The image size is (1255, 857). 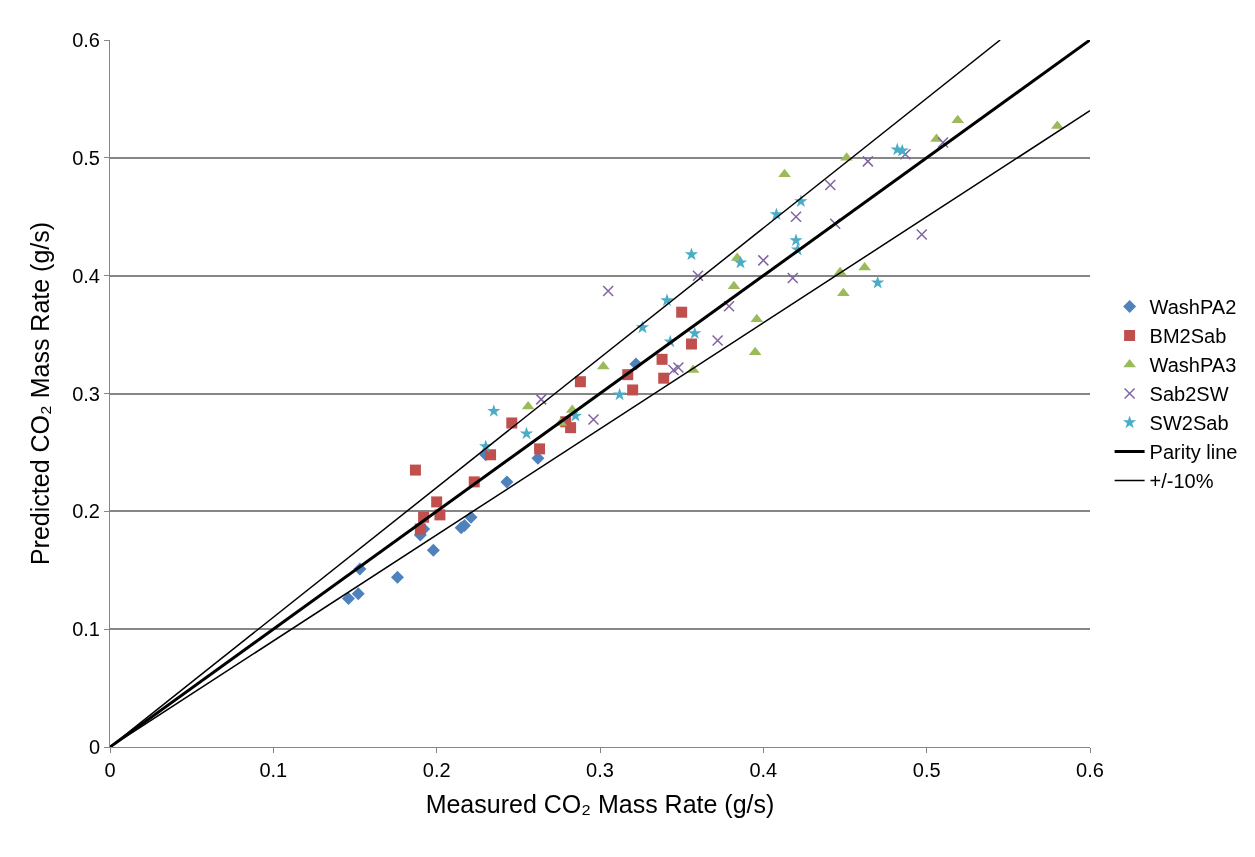 I want to click on y-tick-label: 0.1, so click(x=86, y=629).